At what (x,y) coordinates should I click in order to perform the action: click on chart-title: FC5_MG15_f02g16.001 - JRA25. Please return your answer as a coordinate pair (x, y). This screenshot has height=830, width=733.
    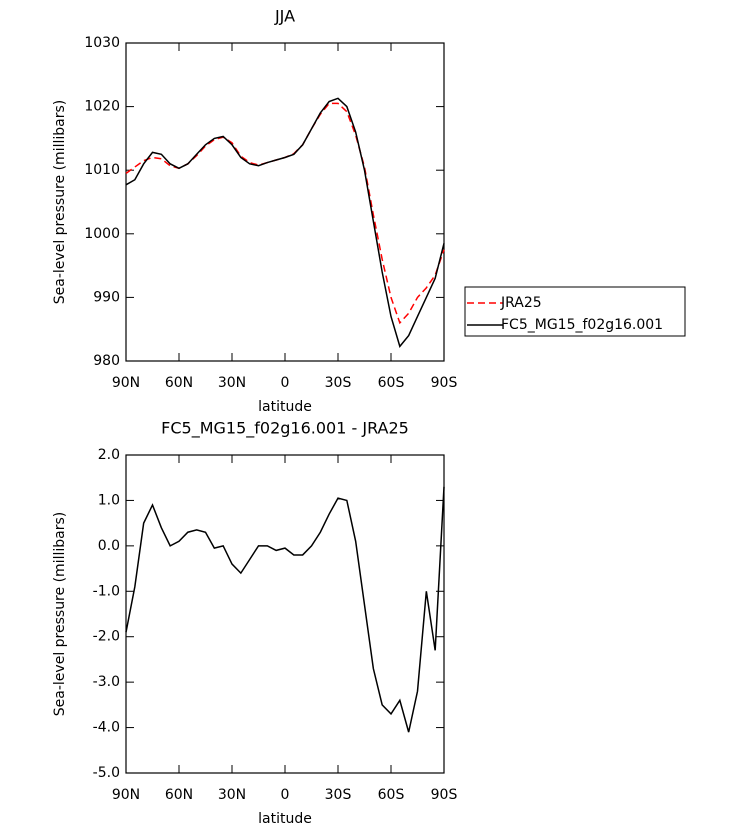
    Looking at the image, I should click on (285, 429).